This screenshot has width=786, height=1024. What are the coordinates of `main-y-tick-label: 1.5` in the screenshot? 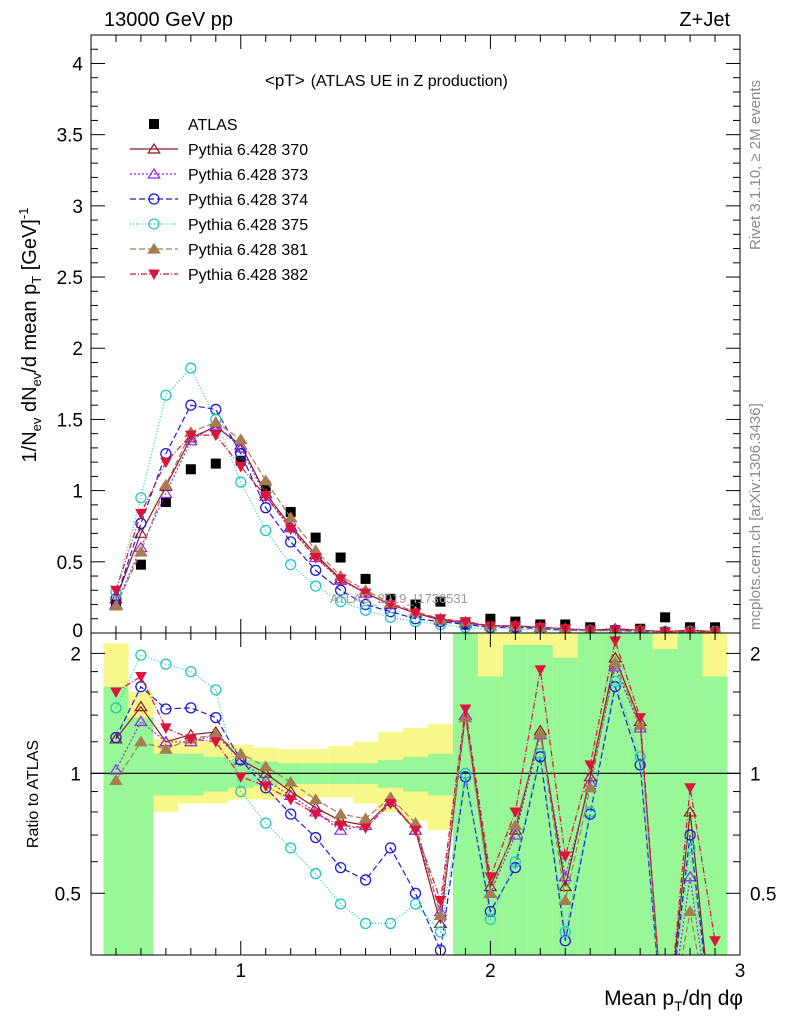 It's located at (70, 420).